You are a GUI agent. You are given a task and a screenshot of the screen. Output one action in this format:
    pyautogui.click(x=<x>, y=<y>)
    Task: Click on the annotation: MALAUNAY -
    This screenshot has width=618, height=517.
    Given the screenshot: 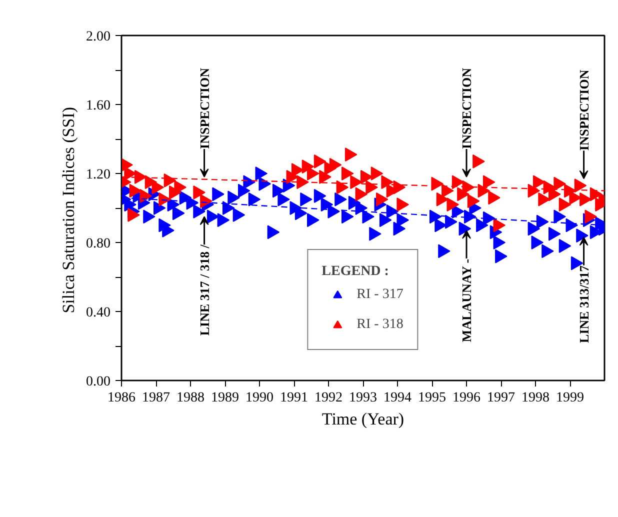 What is the action you would take?
    pyautogui.click(x=466, y=300)
    